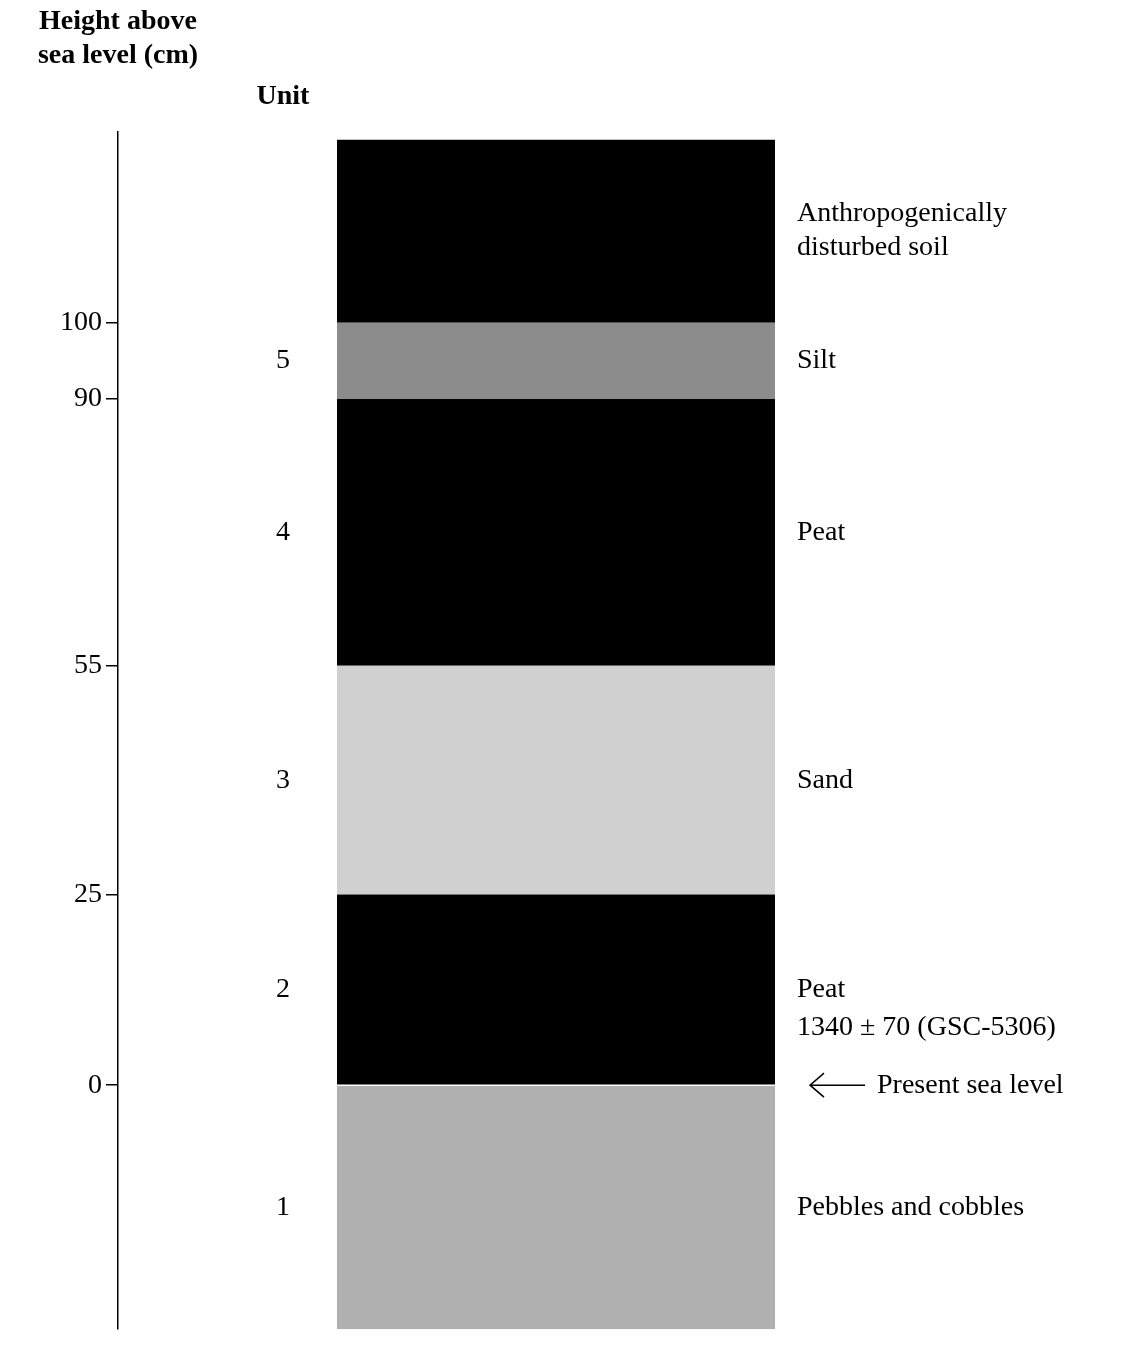 Image resolution: width=1136 pixels, height=1350 pixels. What do you see at coordinates (926, 1026) in the screenshot?
I see `annotation: 1340 ± 70 (GSC-5306)` at bounding box center [926, 1026].